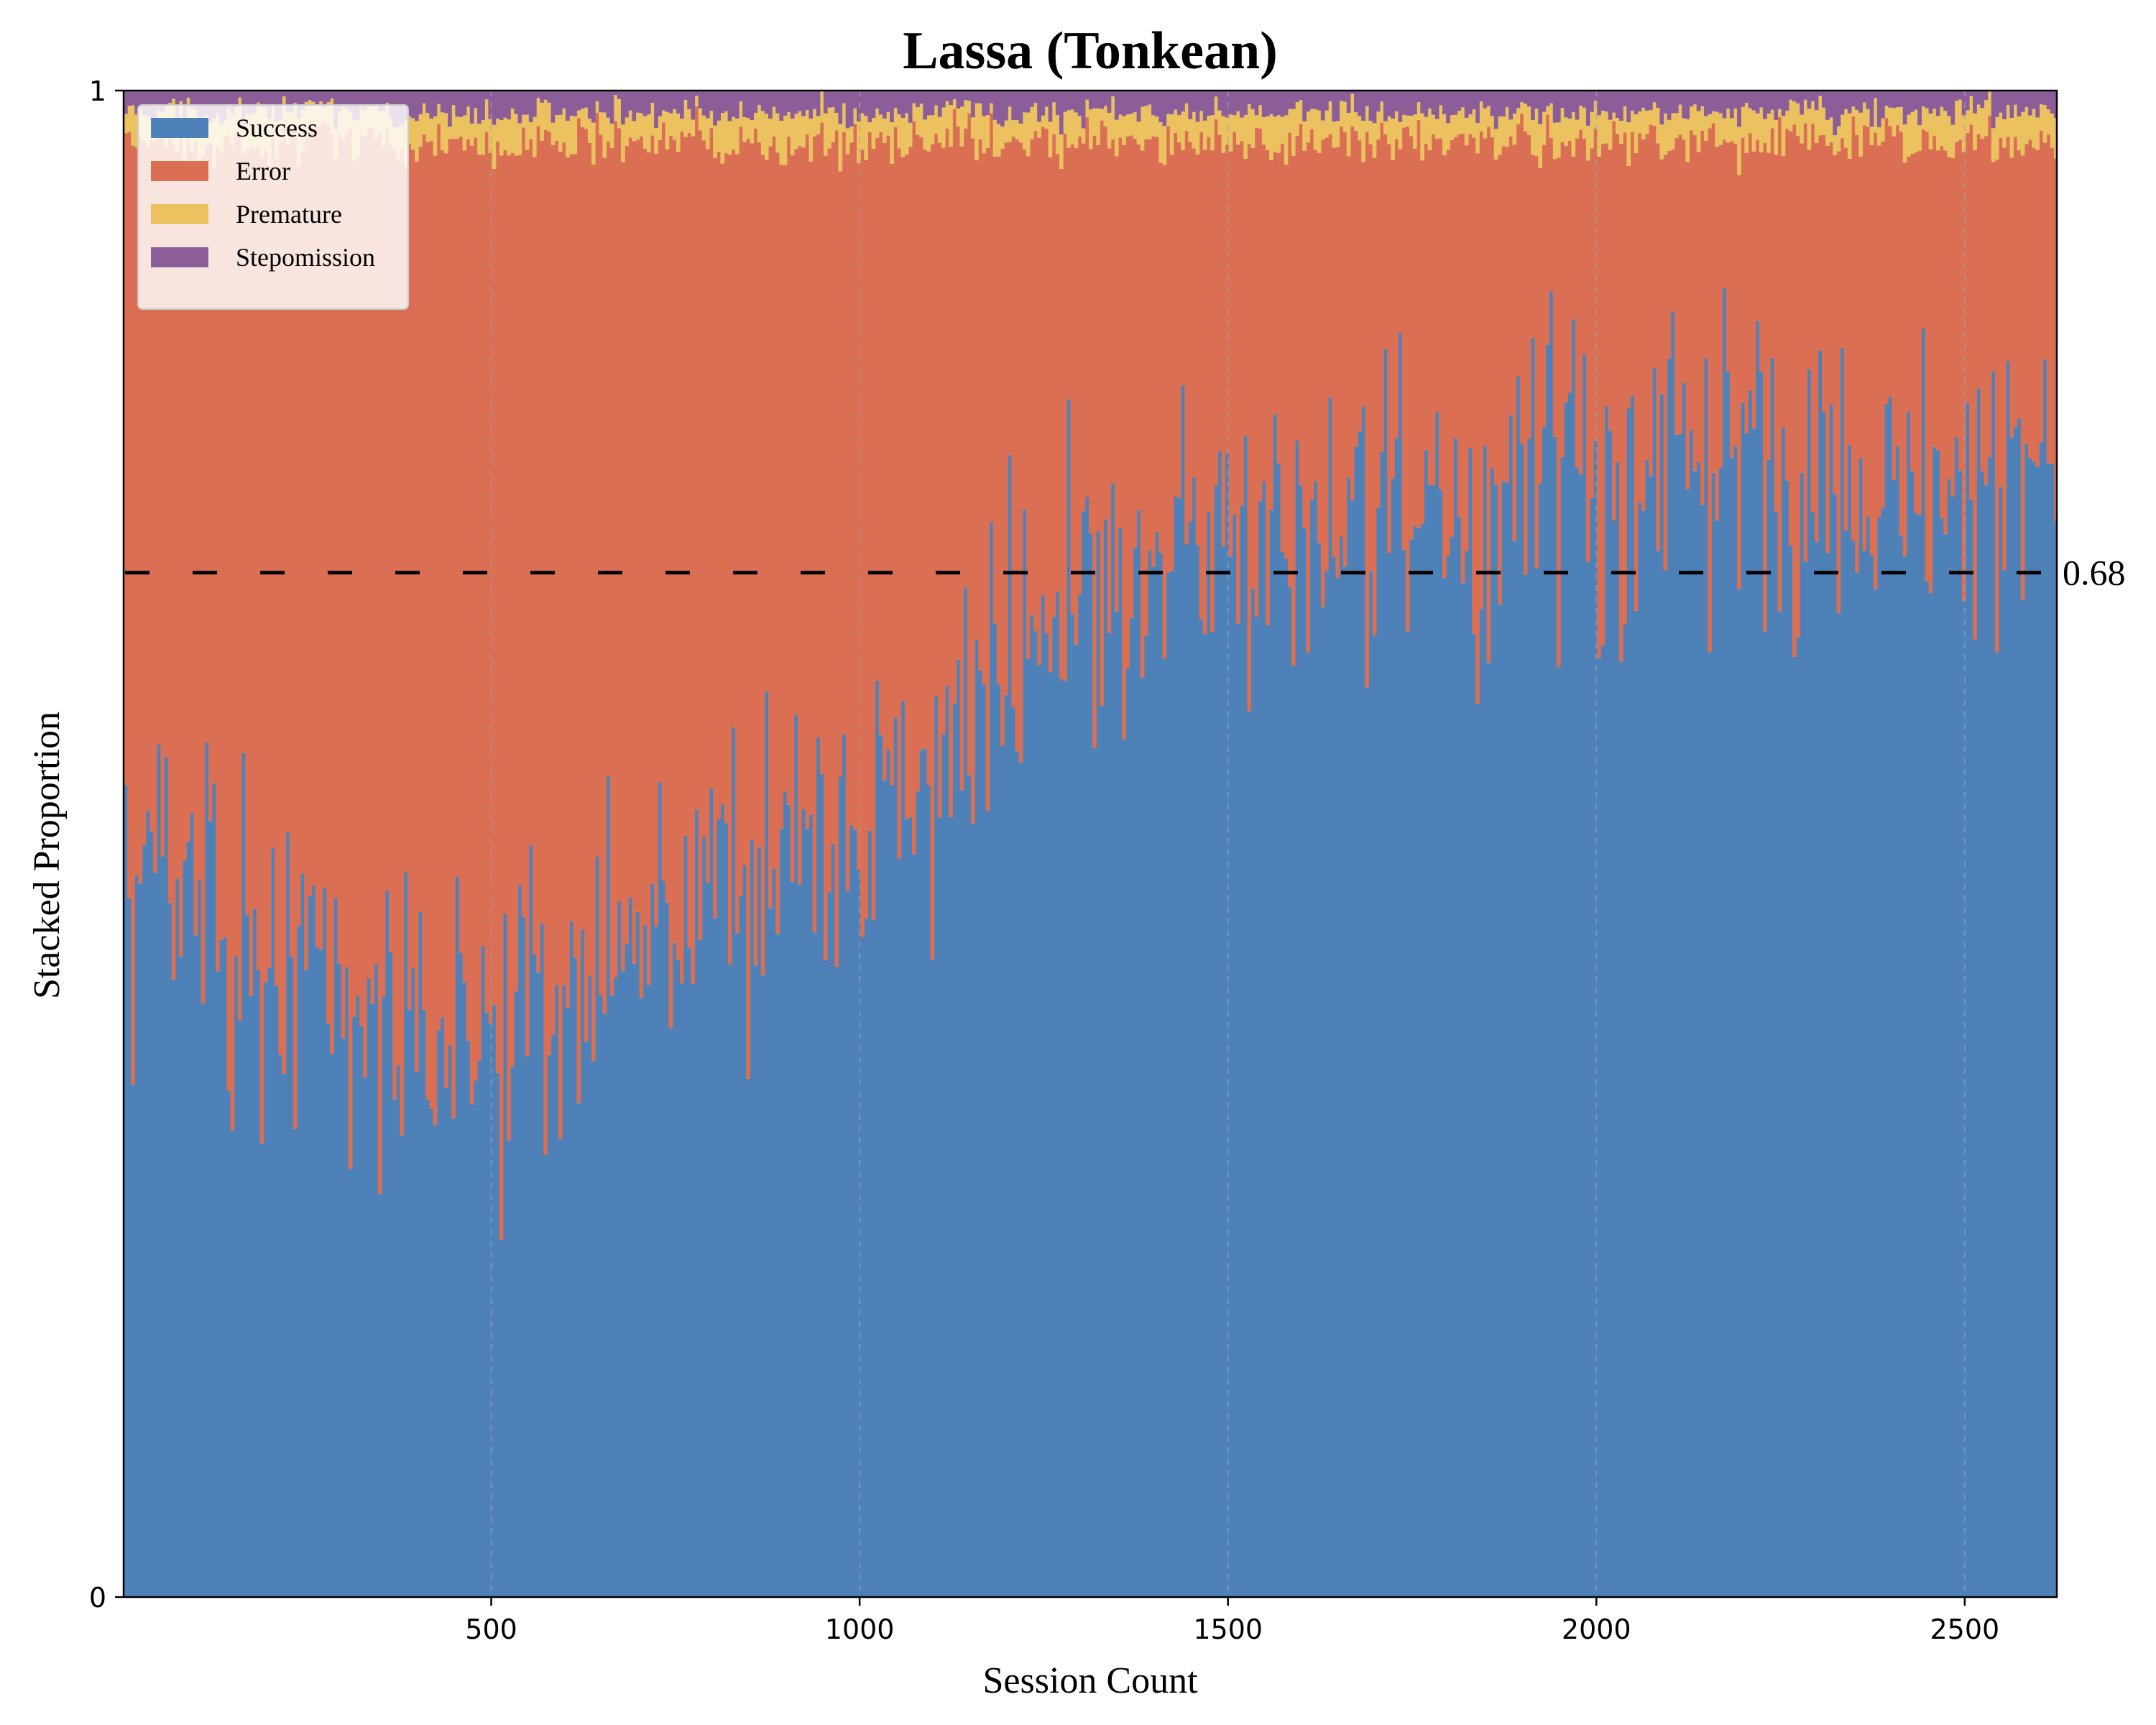 Image resolution: width=2156 pixels, height=1725 pixels. What do you see at coordinates (179, 257) in the screenshot?
I see `legend-swatch-stepomission` at bounding box center [179, 257].